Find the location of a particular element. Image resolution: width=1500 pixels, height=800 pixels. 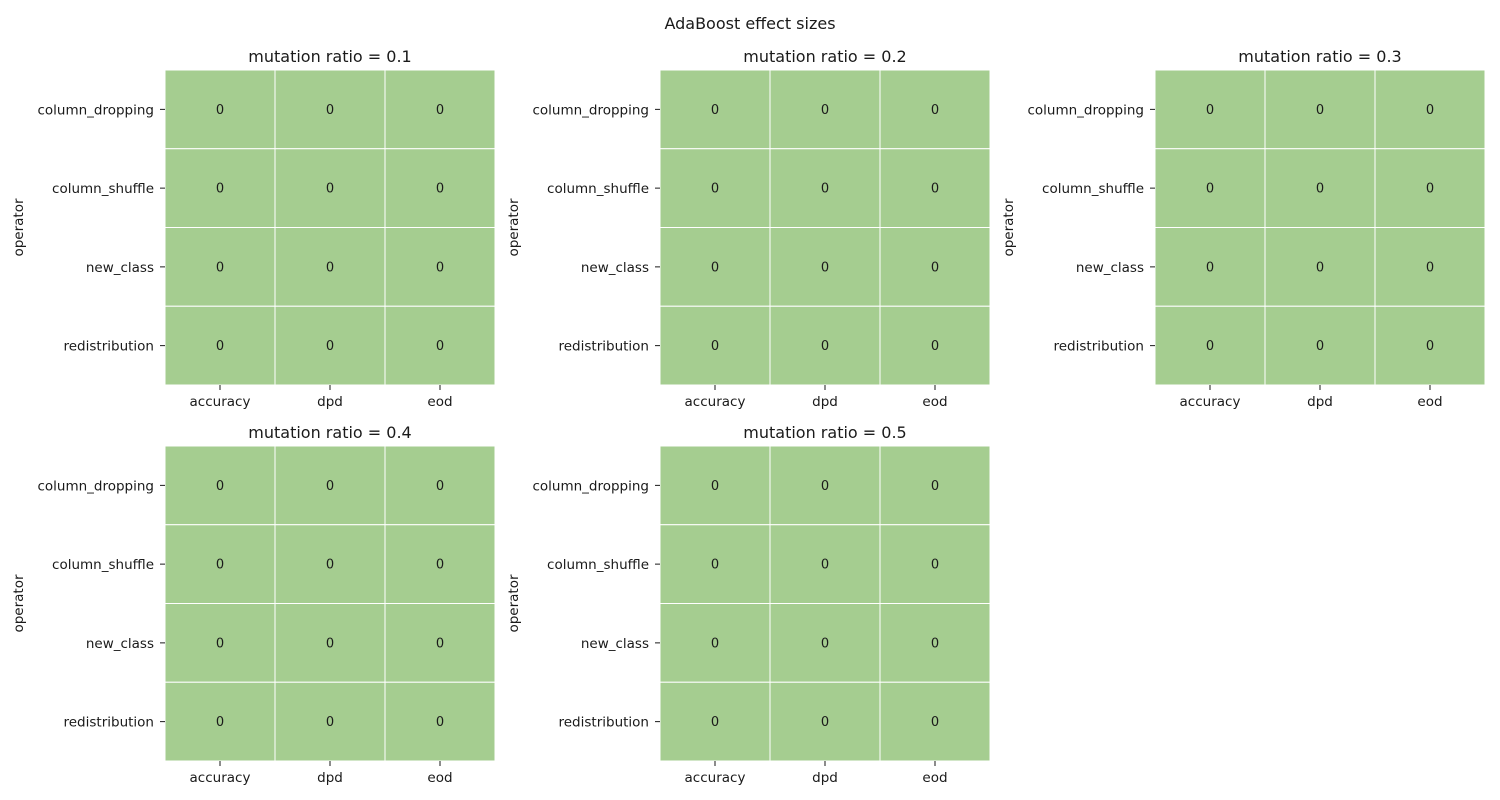

x-tick-label: eod is located at coordinates (934, 778).